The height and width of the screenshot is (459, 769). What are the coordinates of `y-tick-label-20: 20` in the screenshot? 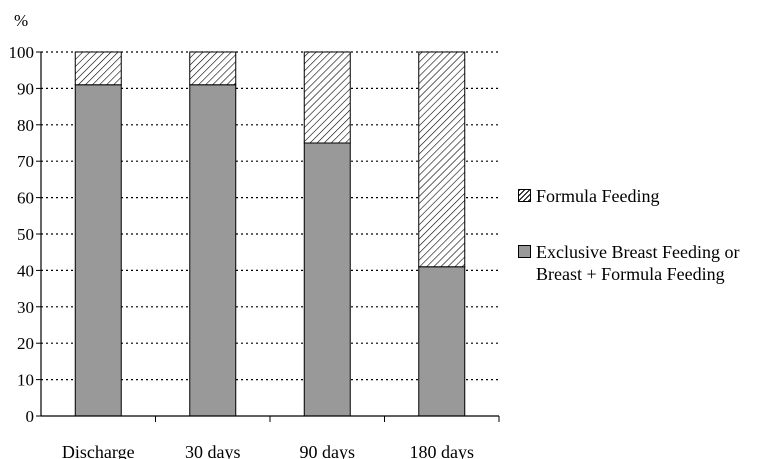 It's located at (25, 343).